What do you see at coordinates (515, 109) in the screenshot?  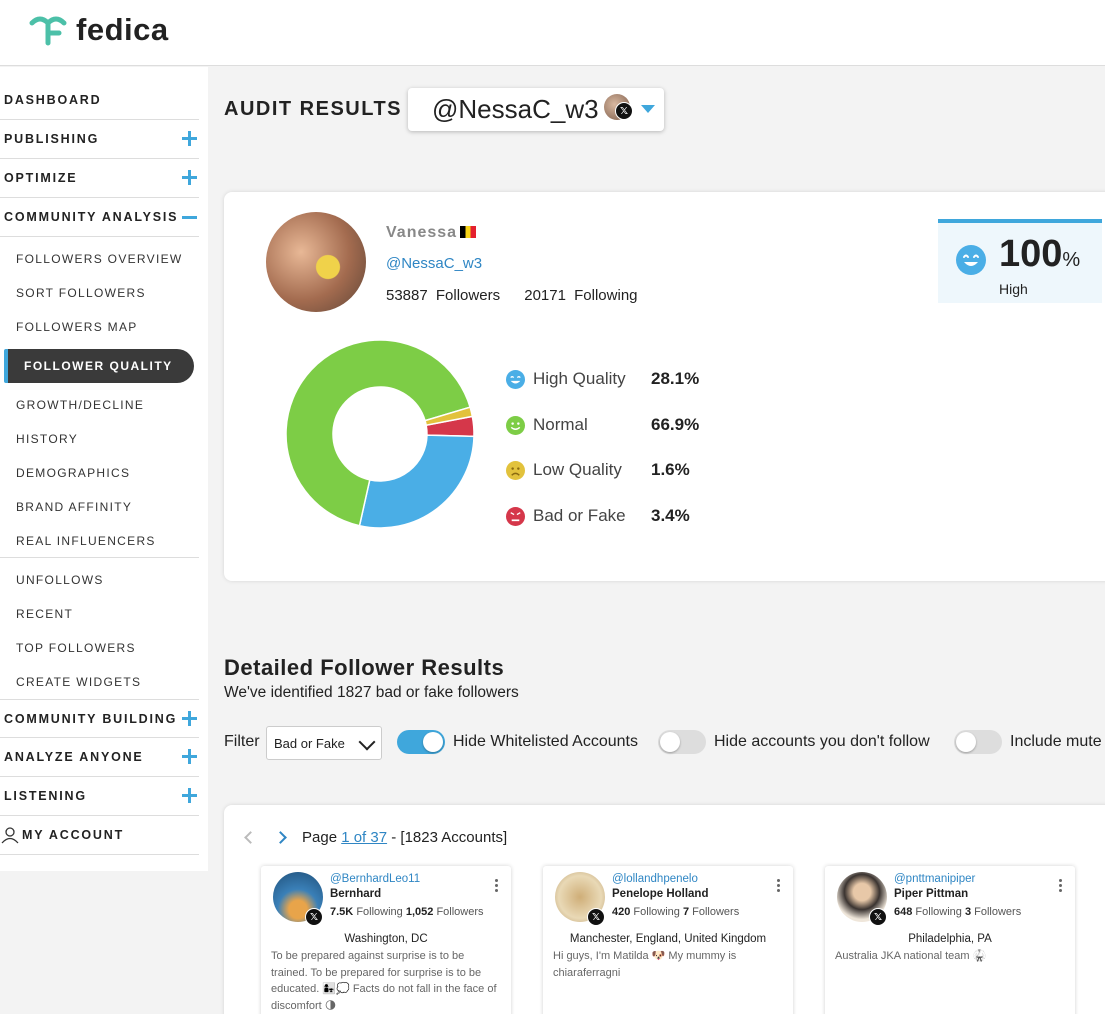 I see `selected-account-handle: @NessaC_w3` at bounding box center [515, 109].